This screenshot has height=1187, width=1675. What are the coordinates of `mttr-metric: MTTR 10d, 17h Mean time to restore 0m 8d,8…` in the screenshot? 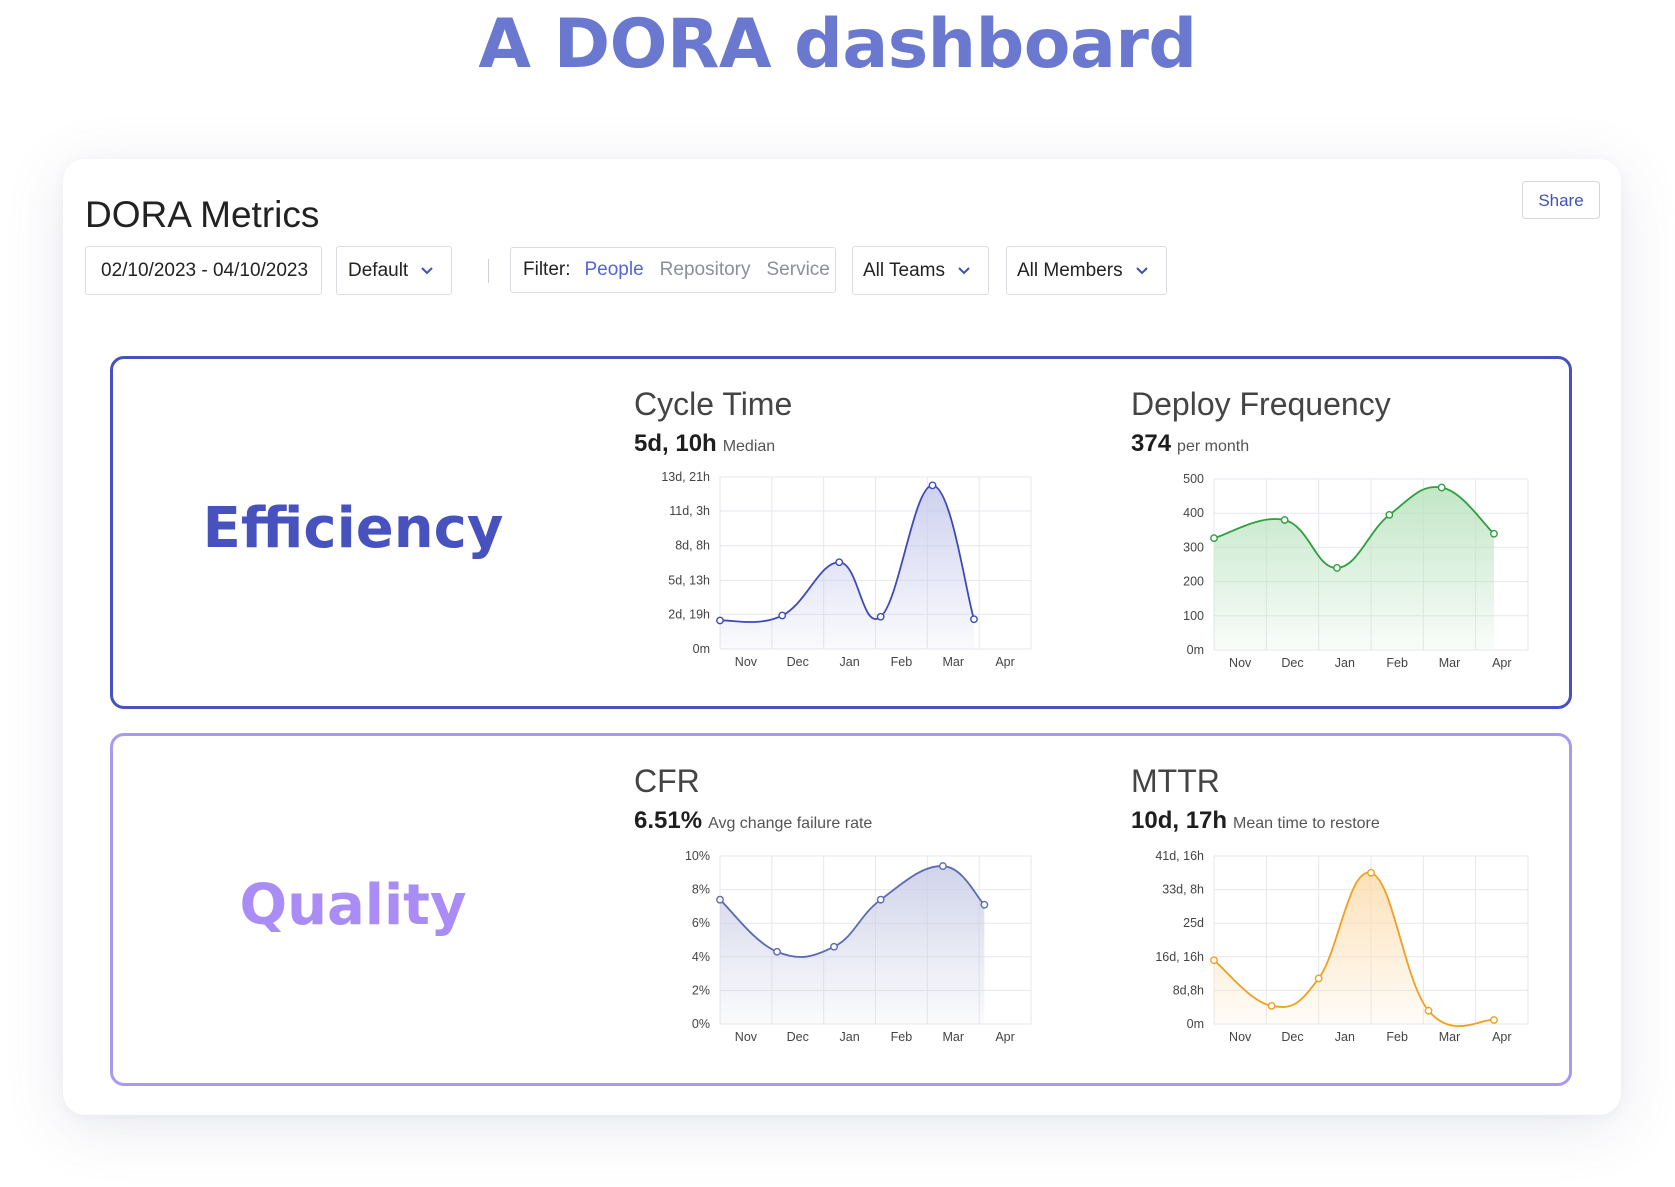 It's located at (1366, 917).